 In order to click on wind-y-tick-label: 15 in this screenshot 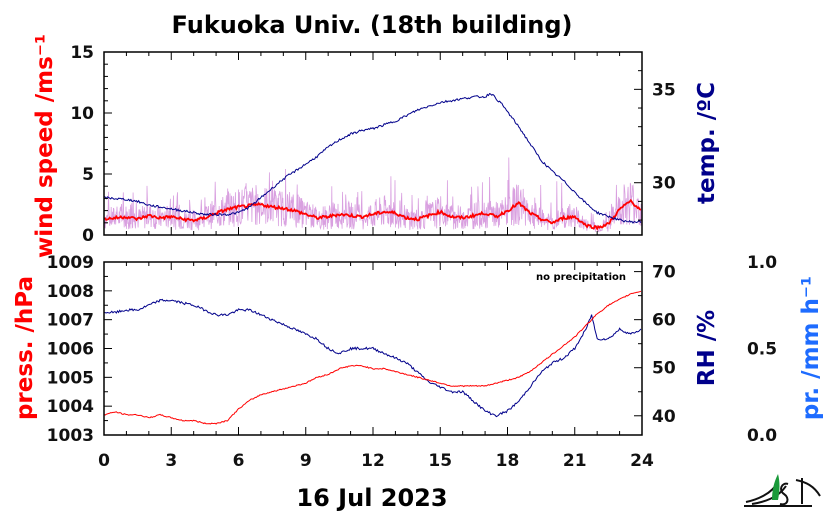, I will do `click(82, 53)`.